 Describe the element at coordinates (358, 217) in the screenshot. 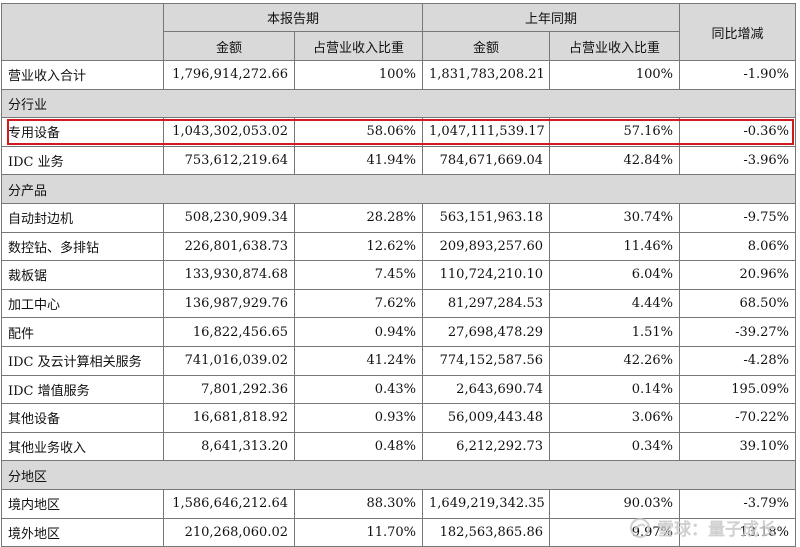

I see `current-share: 28.28%` at that location.